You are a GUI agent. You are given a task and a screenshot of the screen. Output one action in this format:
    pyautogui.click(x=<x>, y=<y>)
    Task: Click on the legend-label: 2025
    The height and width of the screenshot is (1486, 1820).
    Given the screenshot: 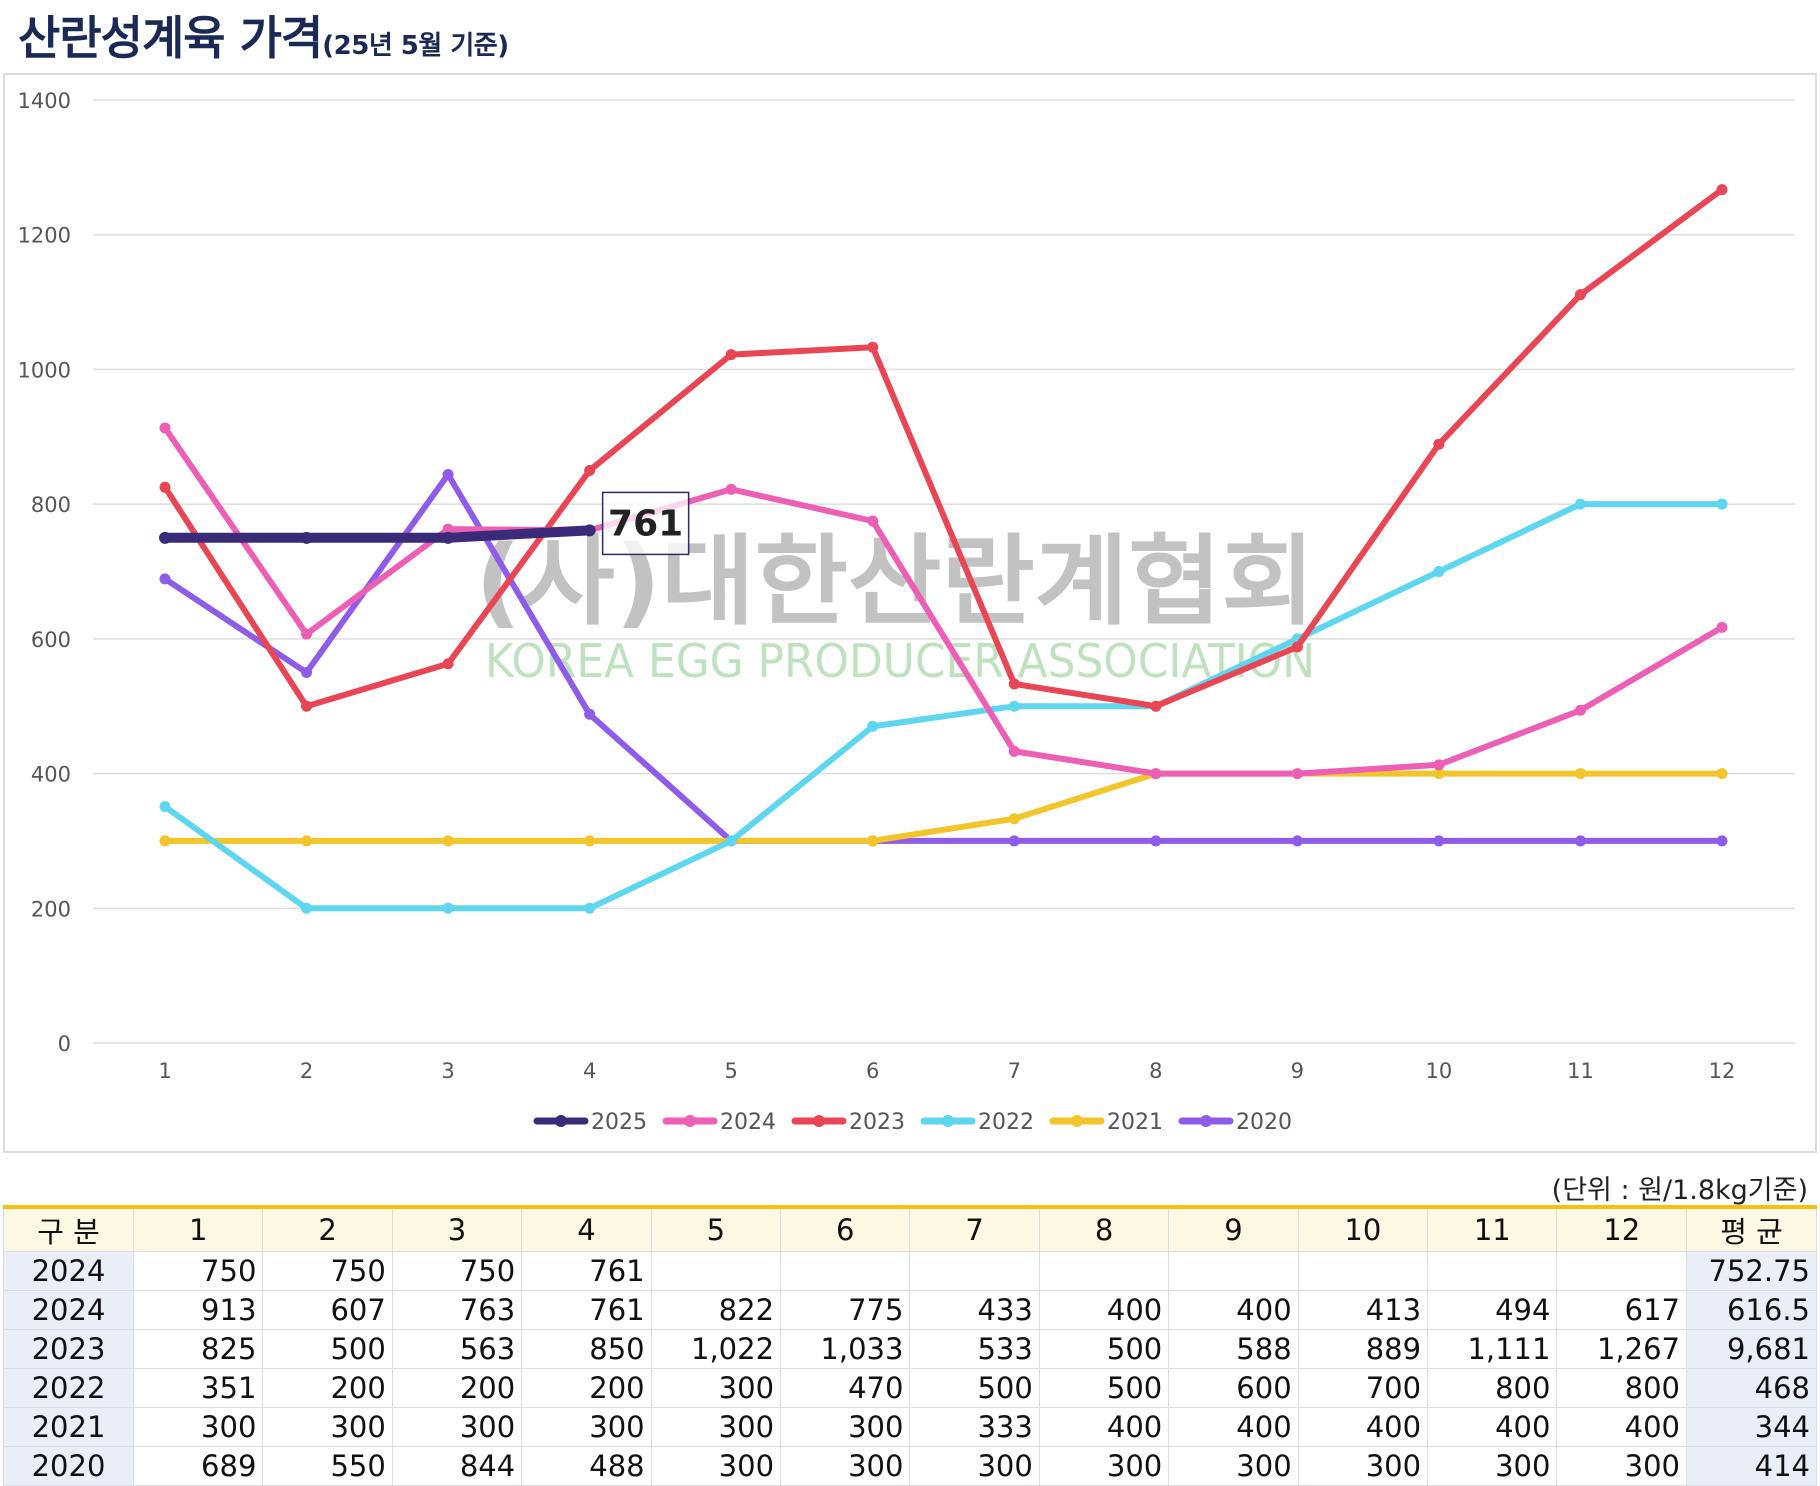 What is the action you would take?
    pyautogui.click(x=619, y=1122)
    